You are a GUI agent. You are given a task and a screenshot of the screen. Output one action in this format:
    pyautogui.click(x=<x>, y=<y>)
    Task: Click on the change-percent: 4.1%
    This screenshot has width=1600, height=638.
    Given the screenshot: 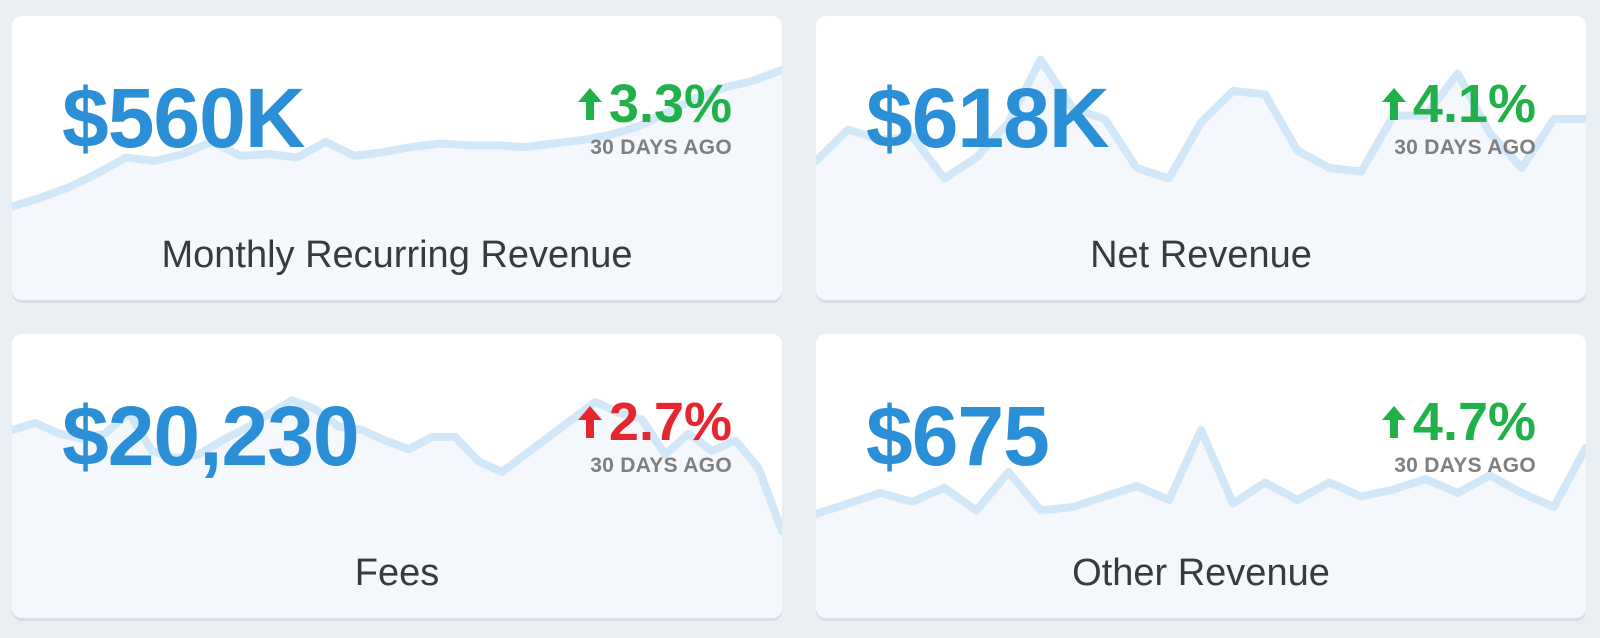 What is the action you would take?
    pyautogui.click(x=1474, y=104)
    